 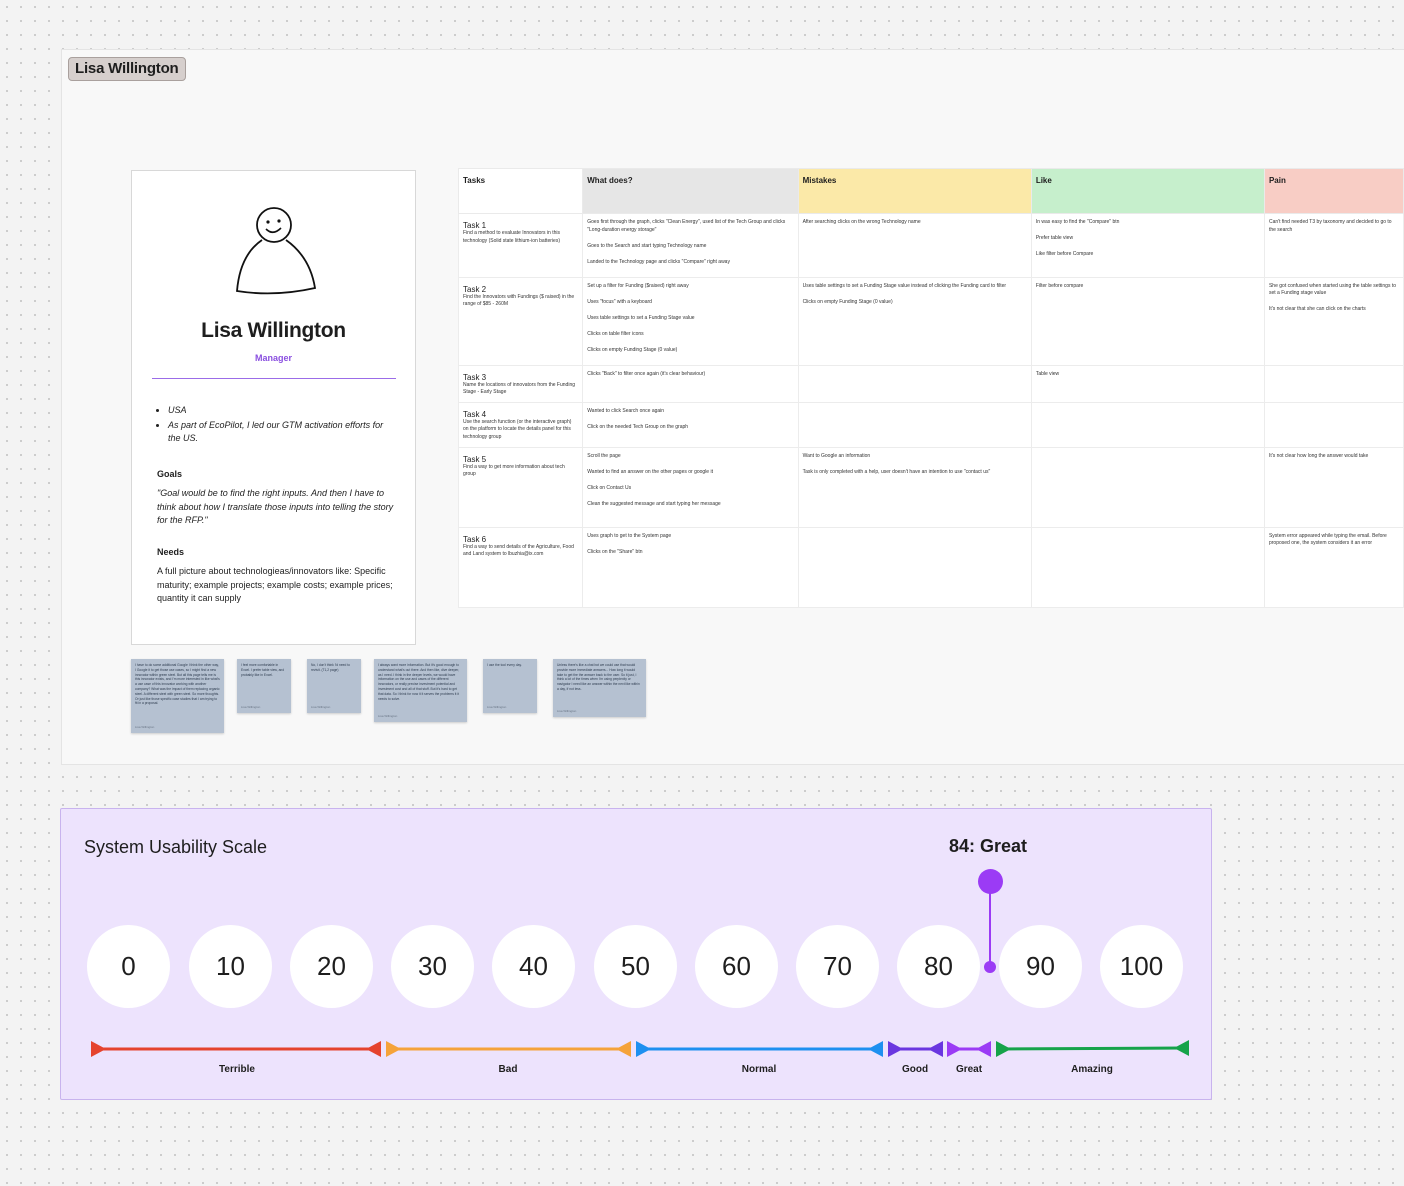 I want to click on score-pin-head, so click(x=990, y=881).